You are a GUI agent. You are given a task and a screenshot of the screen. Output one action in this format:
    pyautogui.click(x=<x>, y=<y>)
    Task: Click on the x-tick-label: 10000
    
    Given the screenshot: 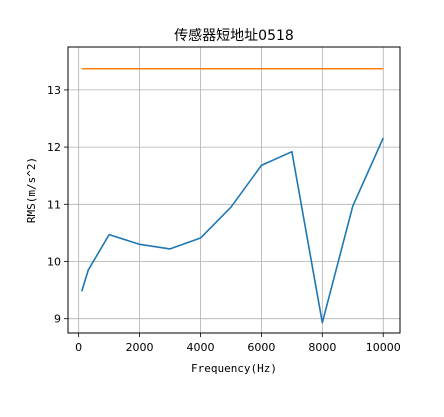 What is the action you would take?
    pyautogui.click(x=383, y=347)
    